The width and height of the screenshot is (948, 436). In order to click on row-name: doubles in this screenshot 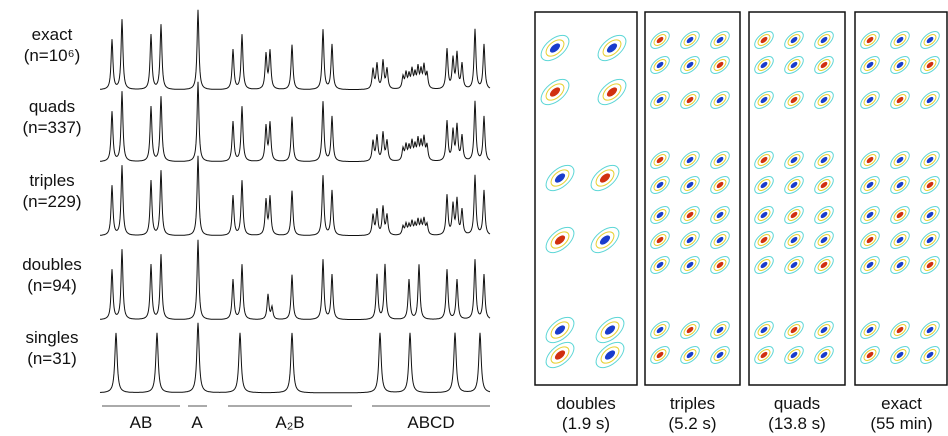, I will do `click(52, 264)`.